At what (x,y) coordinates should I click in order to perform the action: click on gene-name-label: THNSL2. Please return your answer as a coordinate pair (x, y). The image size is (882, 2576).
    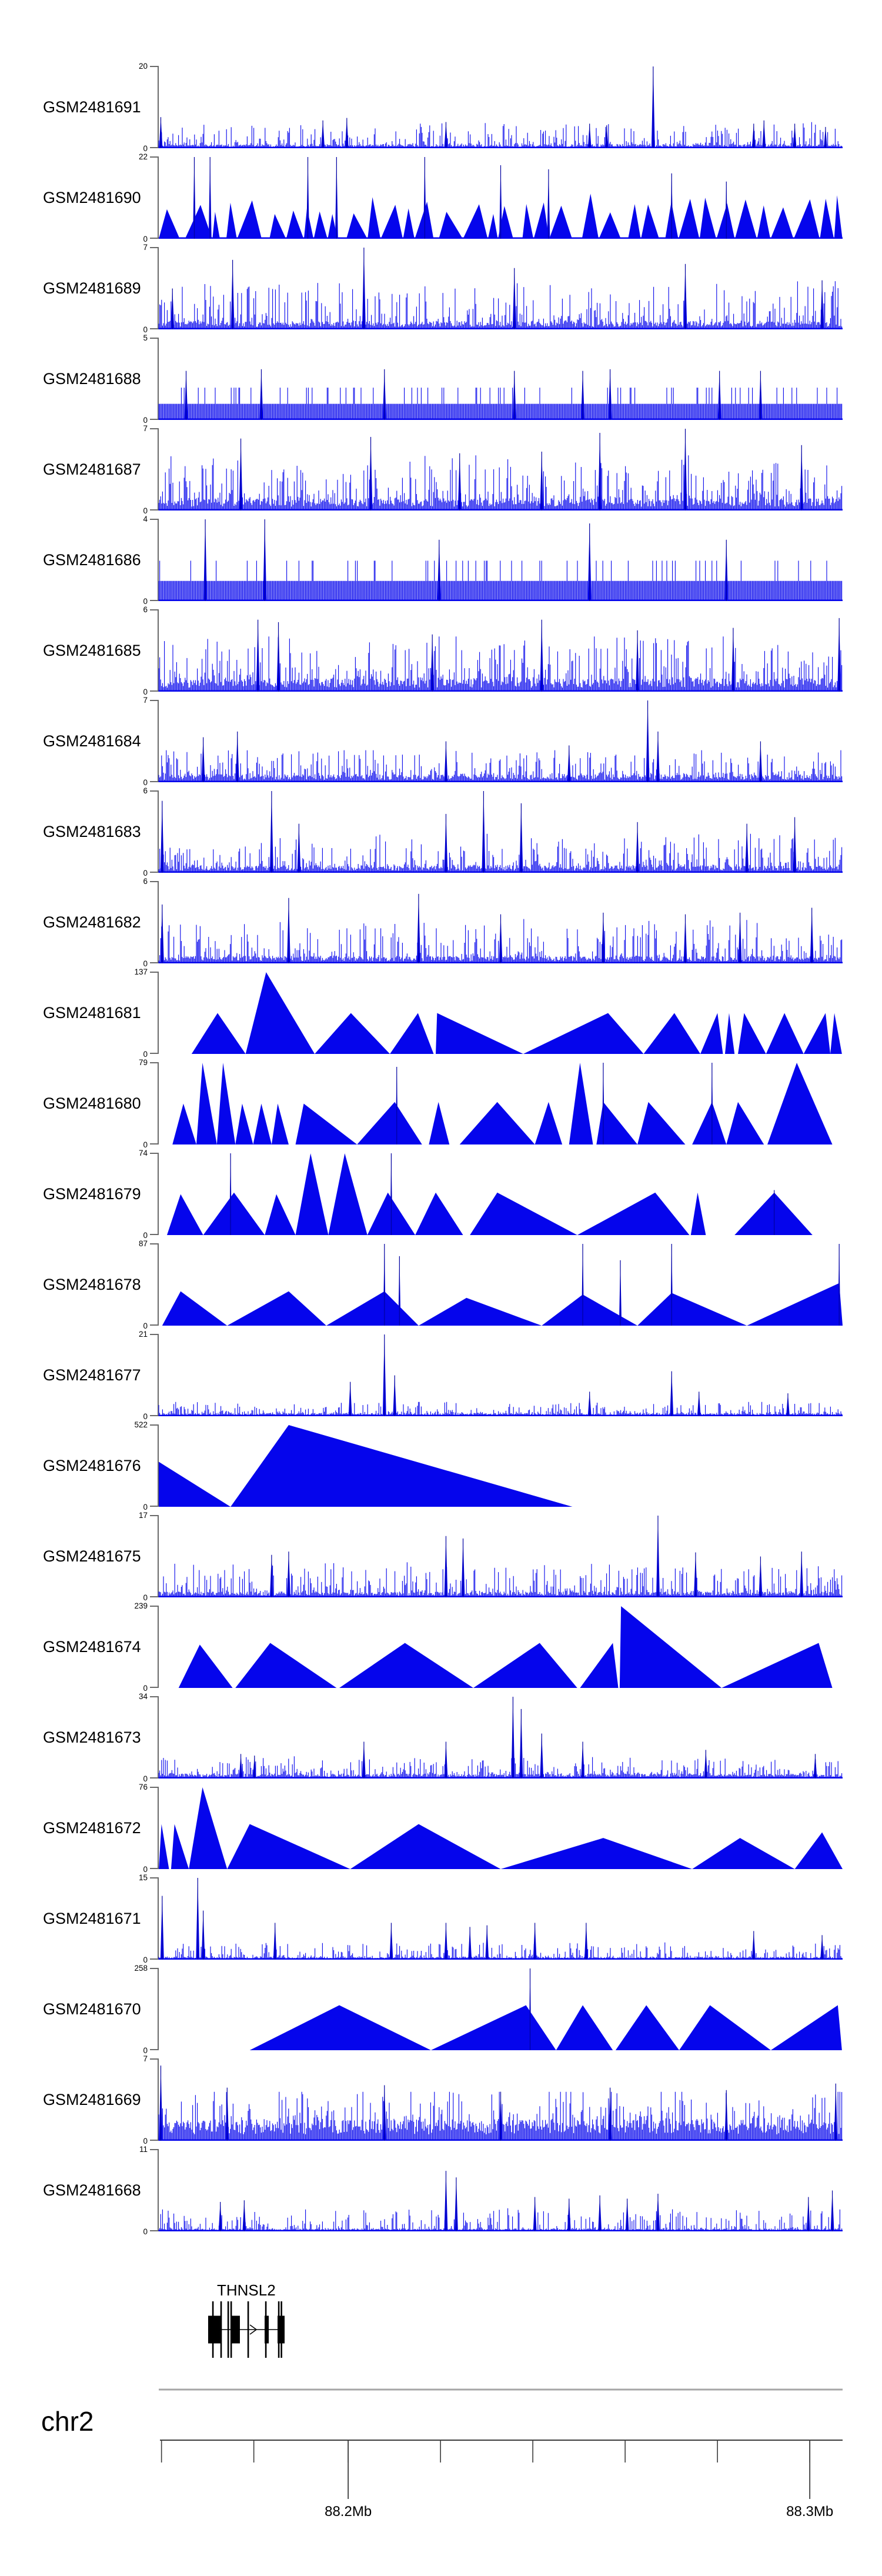
    Looking at the image, I should click on (246, 2290).